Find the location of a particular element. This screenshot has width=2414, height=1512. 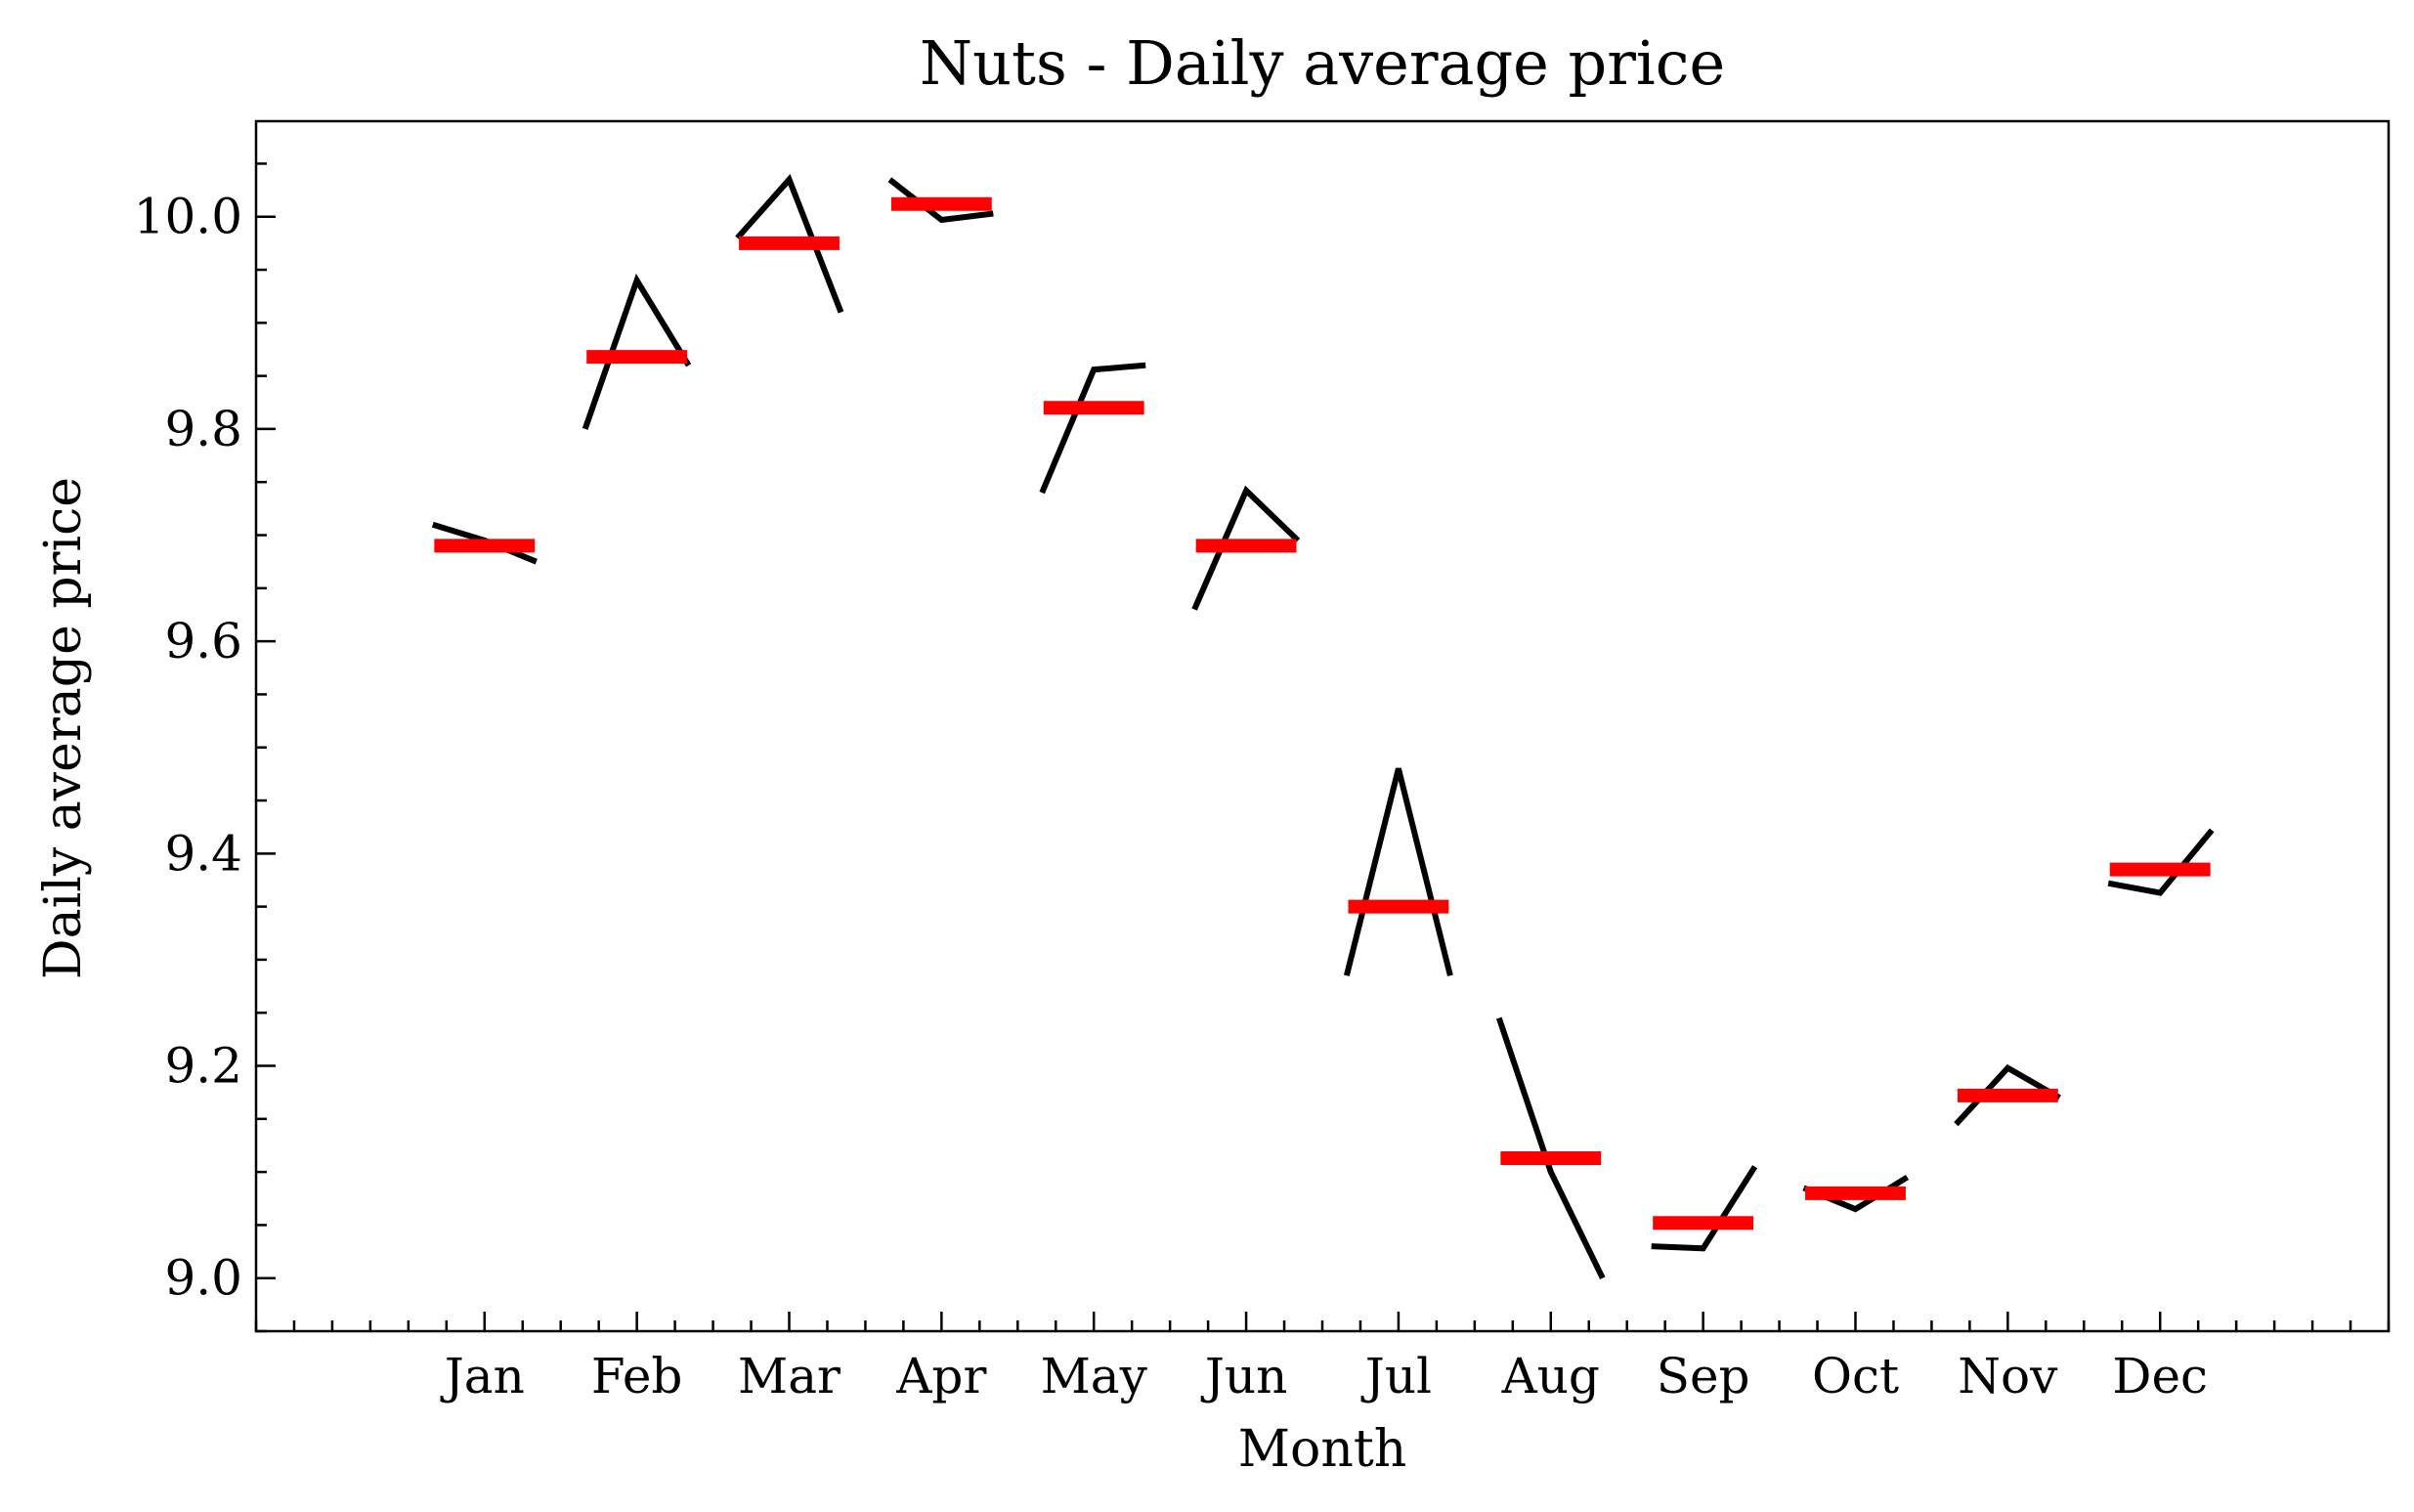

month-line-jun is located at coordinates (1246, 548).